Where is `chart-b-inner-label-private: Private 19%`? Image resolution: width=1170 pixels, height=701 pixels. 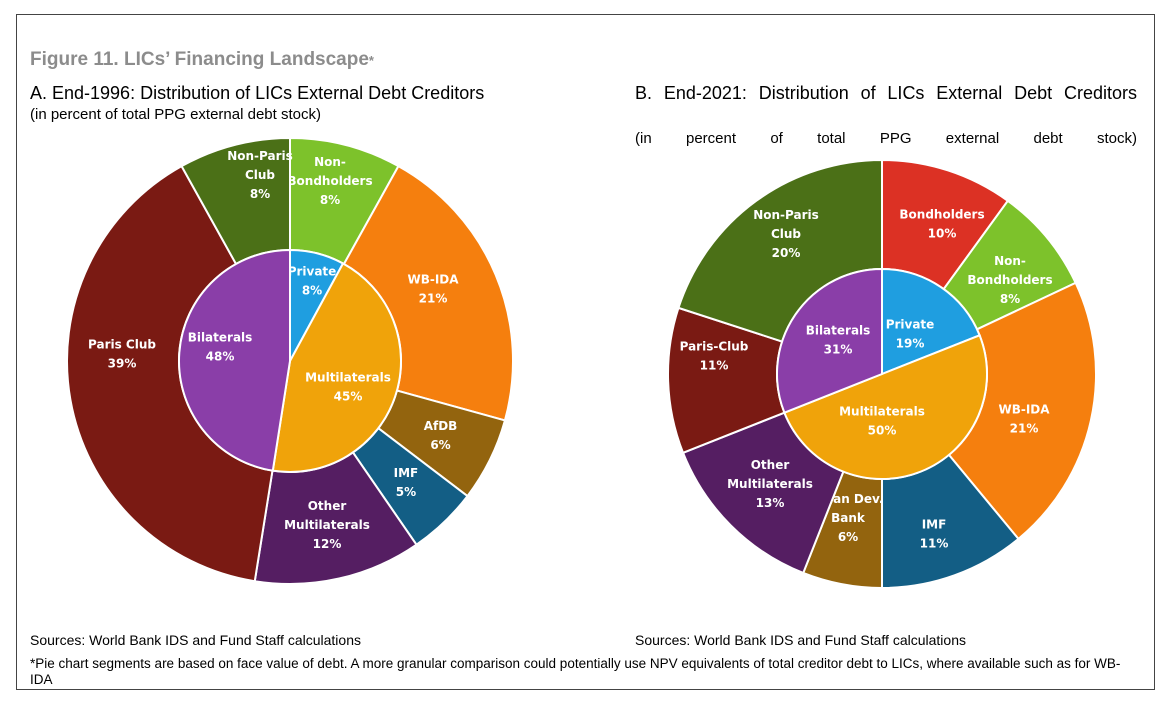 chart-b-inner-label-private: Private 19% is located at coordinates (910, 334).